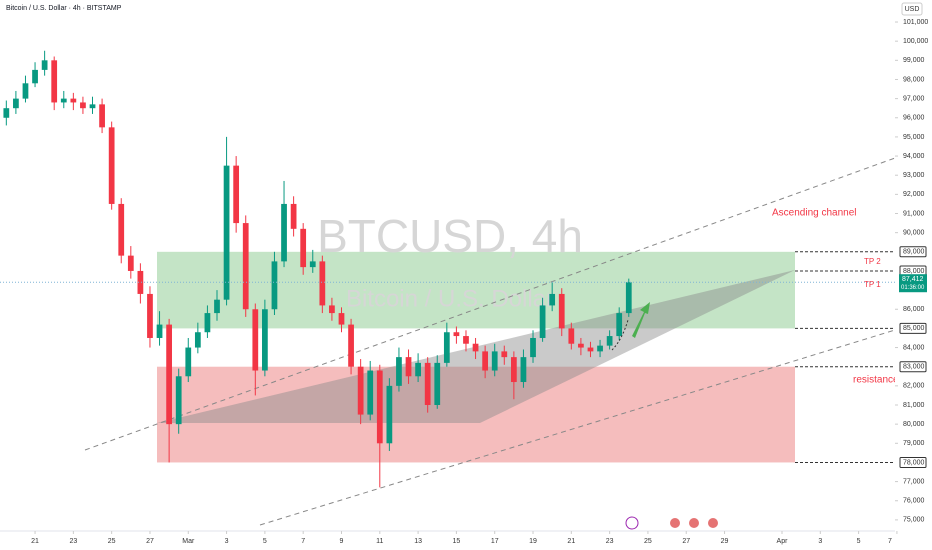 The image size is (932, 550). Describe the element at coordinates (914, 481) in the screenshot. I see `y-tick-label: 77,000` at that location.